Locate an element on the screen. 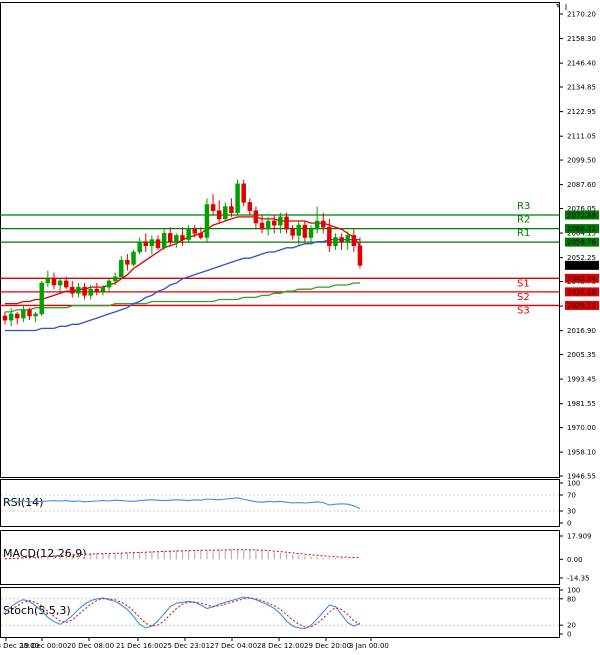  level-name-r3: R3 is located at coordinates (523, 206).